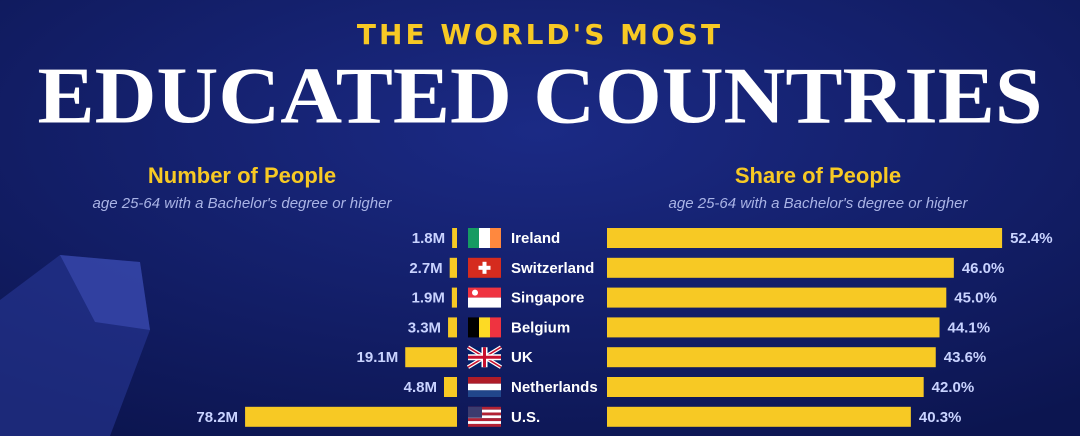  I want to click on category-label: Switzerland, so click(552, 268).